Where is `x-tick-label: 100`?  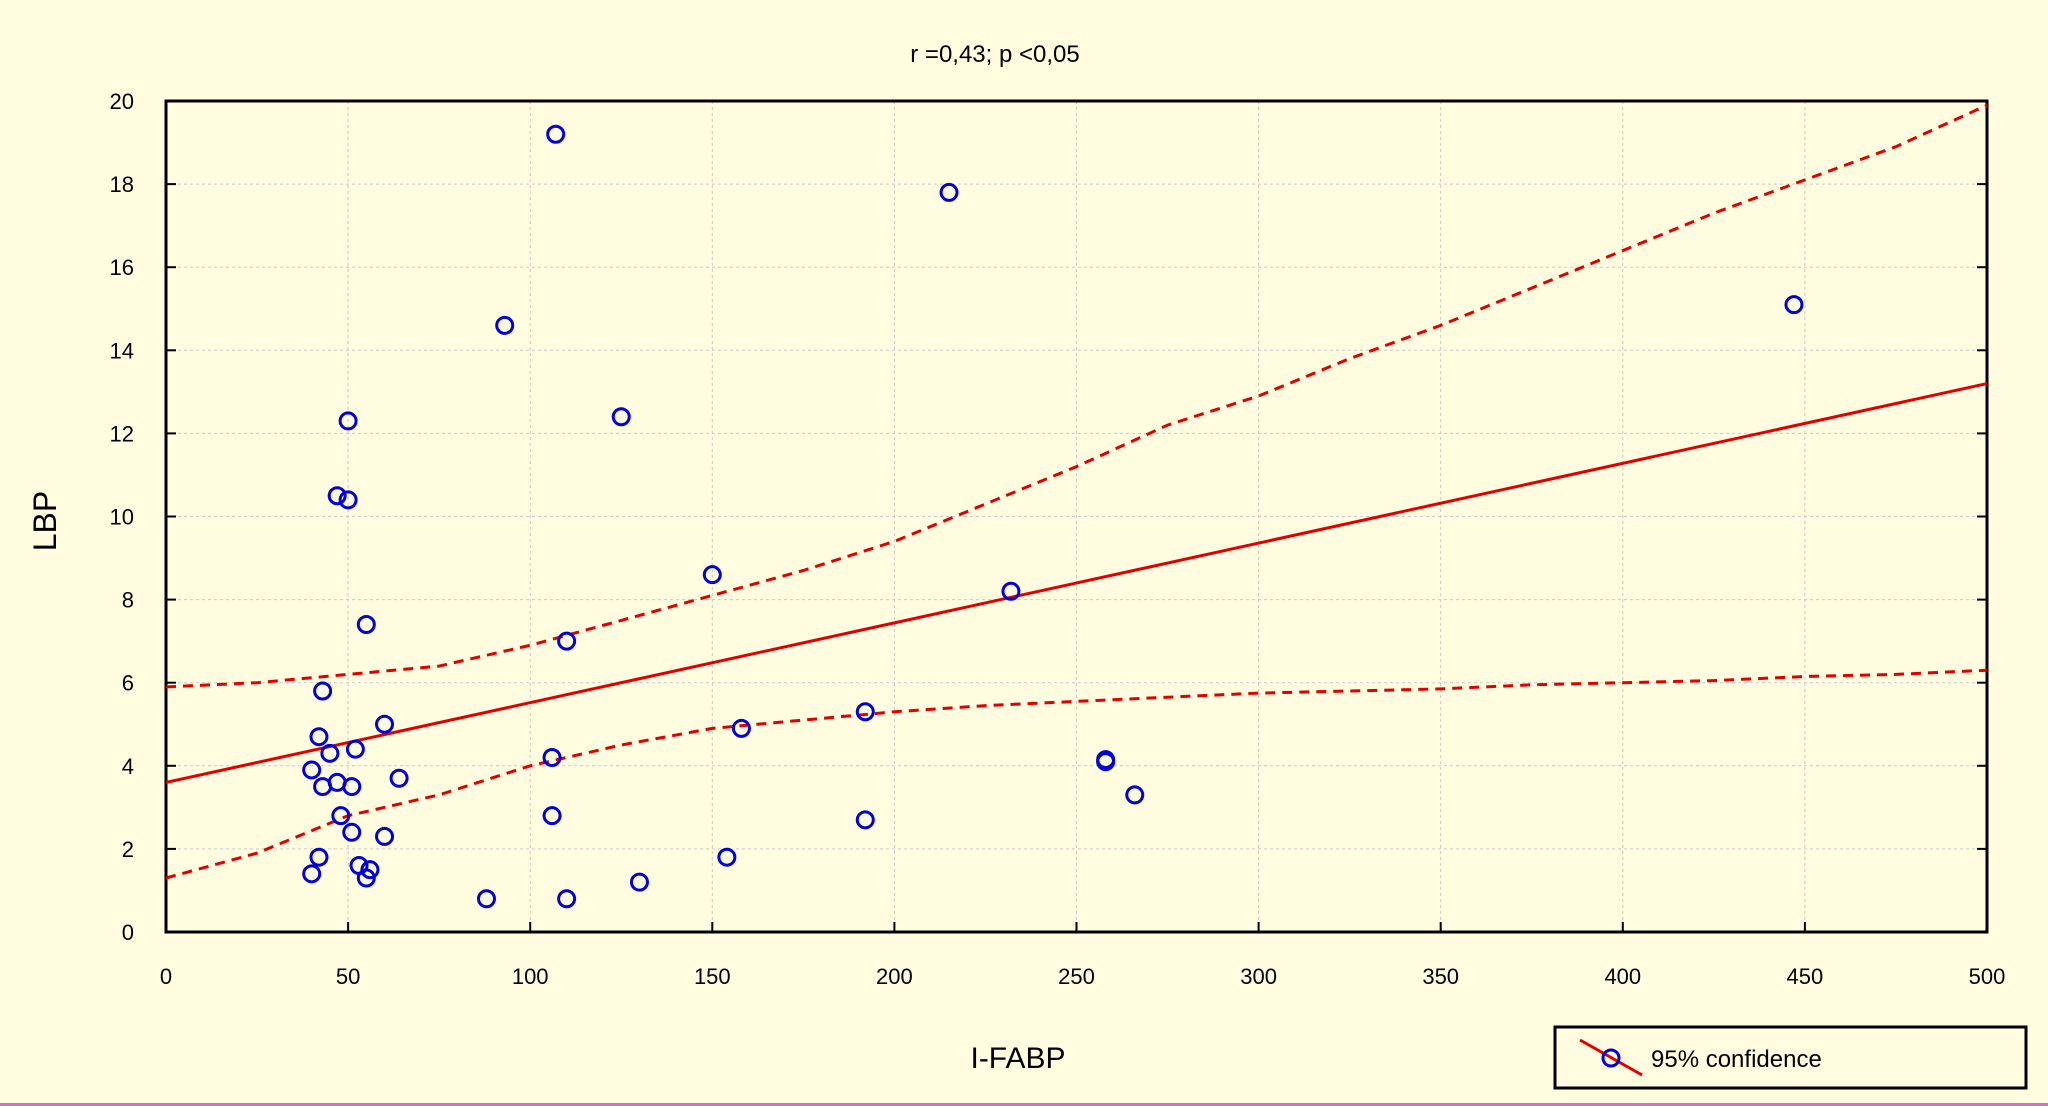 x-tick-label: 100 is located at coordinates (530, 976).